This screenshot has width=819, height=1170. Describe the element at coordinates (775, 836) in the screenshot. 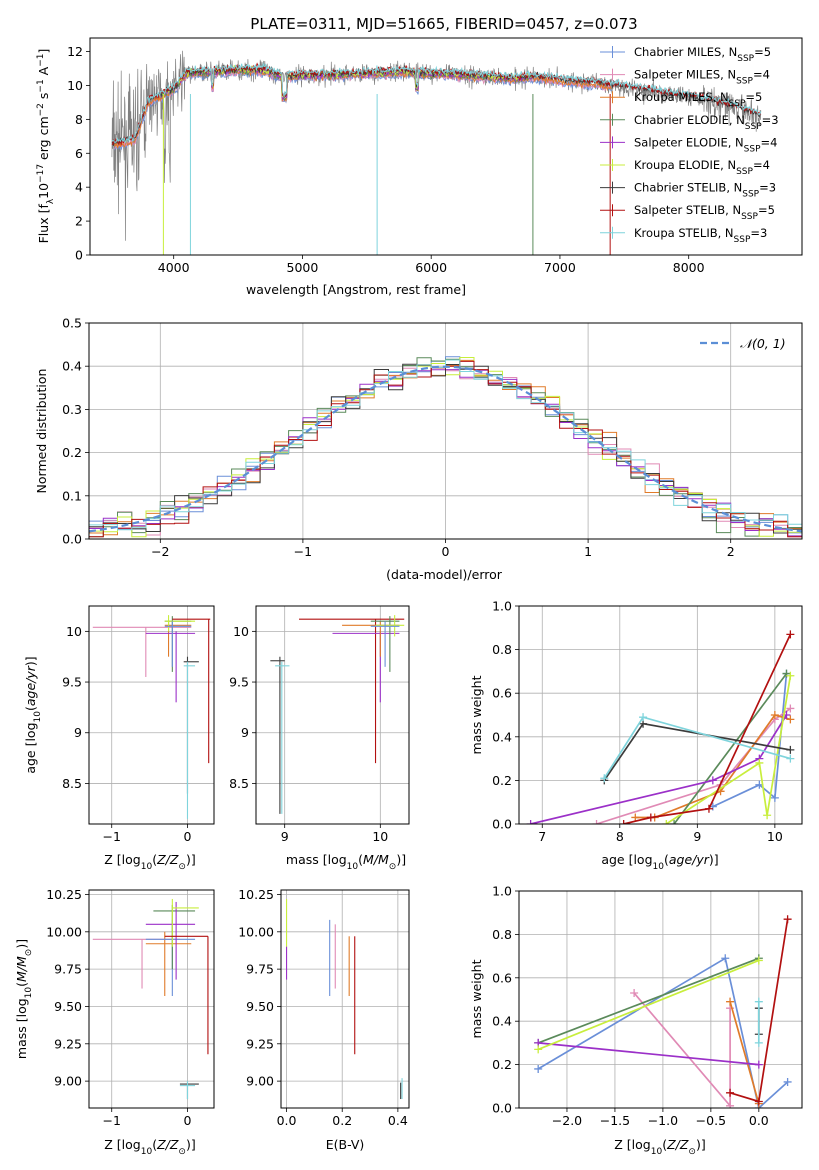

I see `x-tick-label: 10` at that location.